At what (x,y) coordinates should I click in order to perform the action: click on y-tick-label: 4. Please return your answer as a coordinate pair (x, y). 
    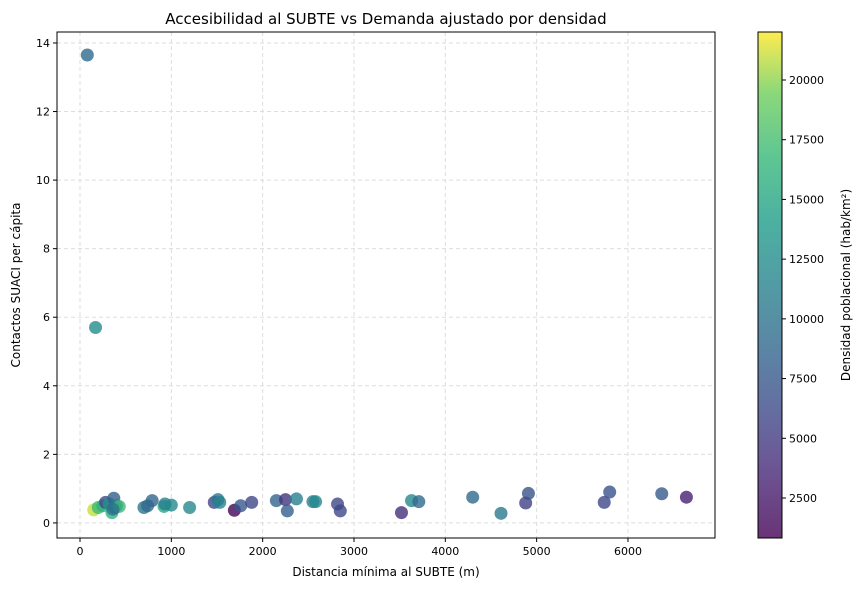
    Looking at the image, I should click on (46, 386).